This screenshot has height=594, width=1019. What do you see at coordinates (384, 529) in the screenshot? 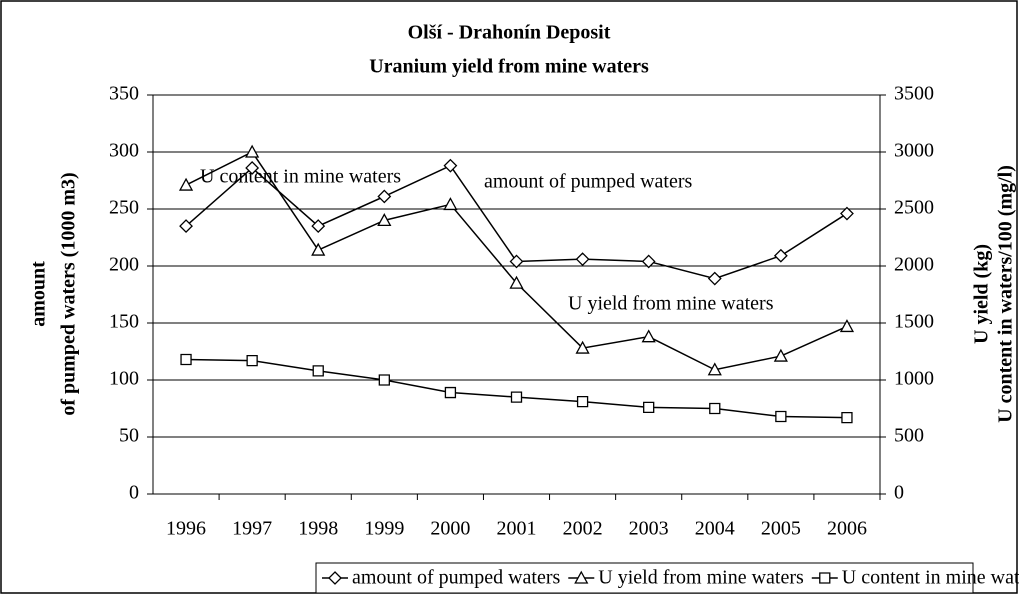
I see `x-tick-label: 1999` at bounding box center [384, 529].